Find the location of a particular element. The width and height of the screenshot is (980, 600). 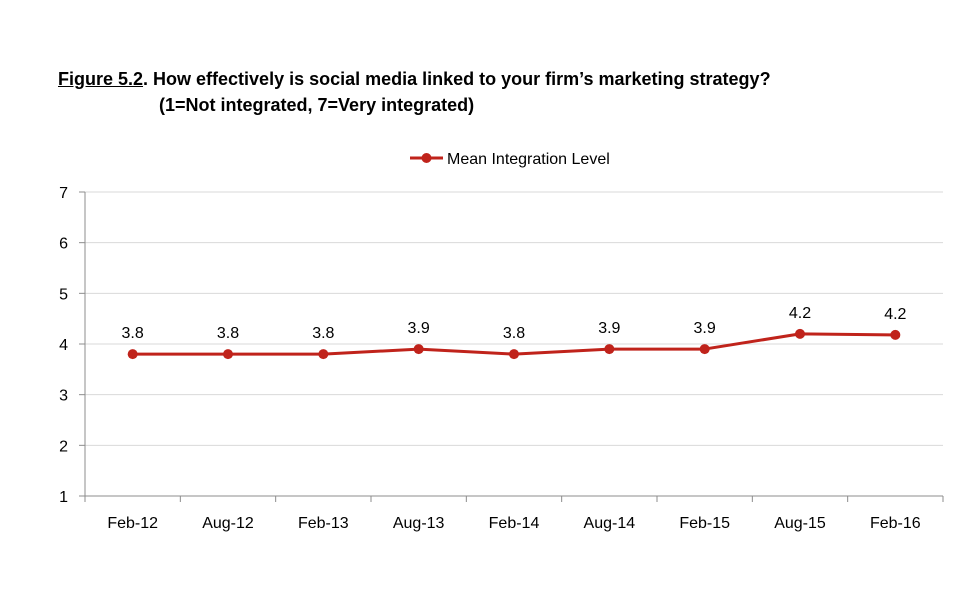

legend-label: Mean Integration Level is located at coordinates (528, 159).